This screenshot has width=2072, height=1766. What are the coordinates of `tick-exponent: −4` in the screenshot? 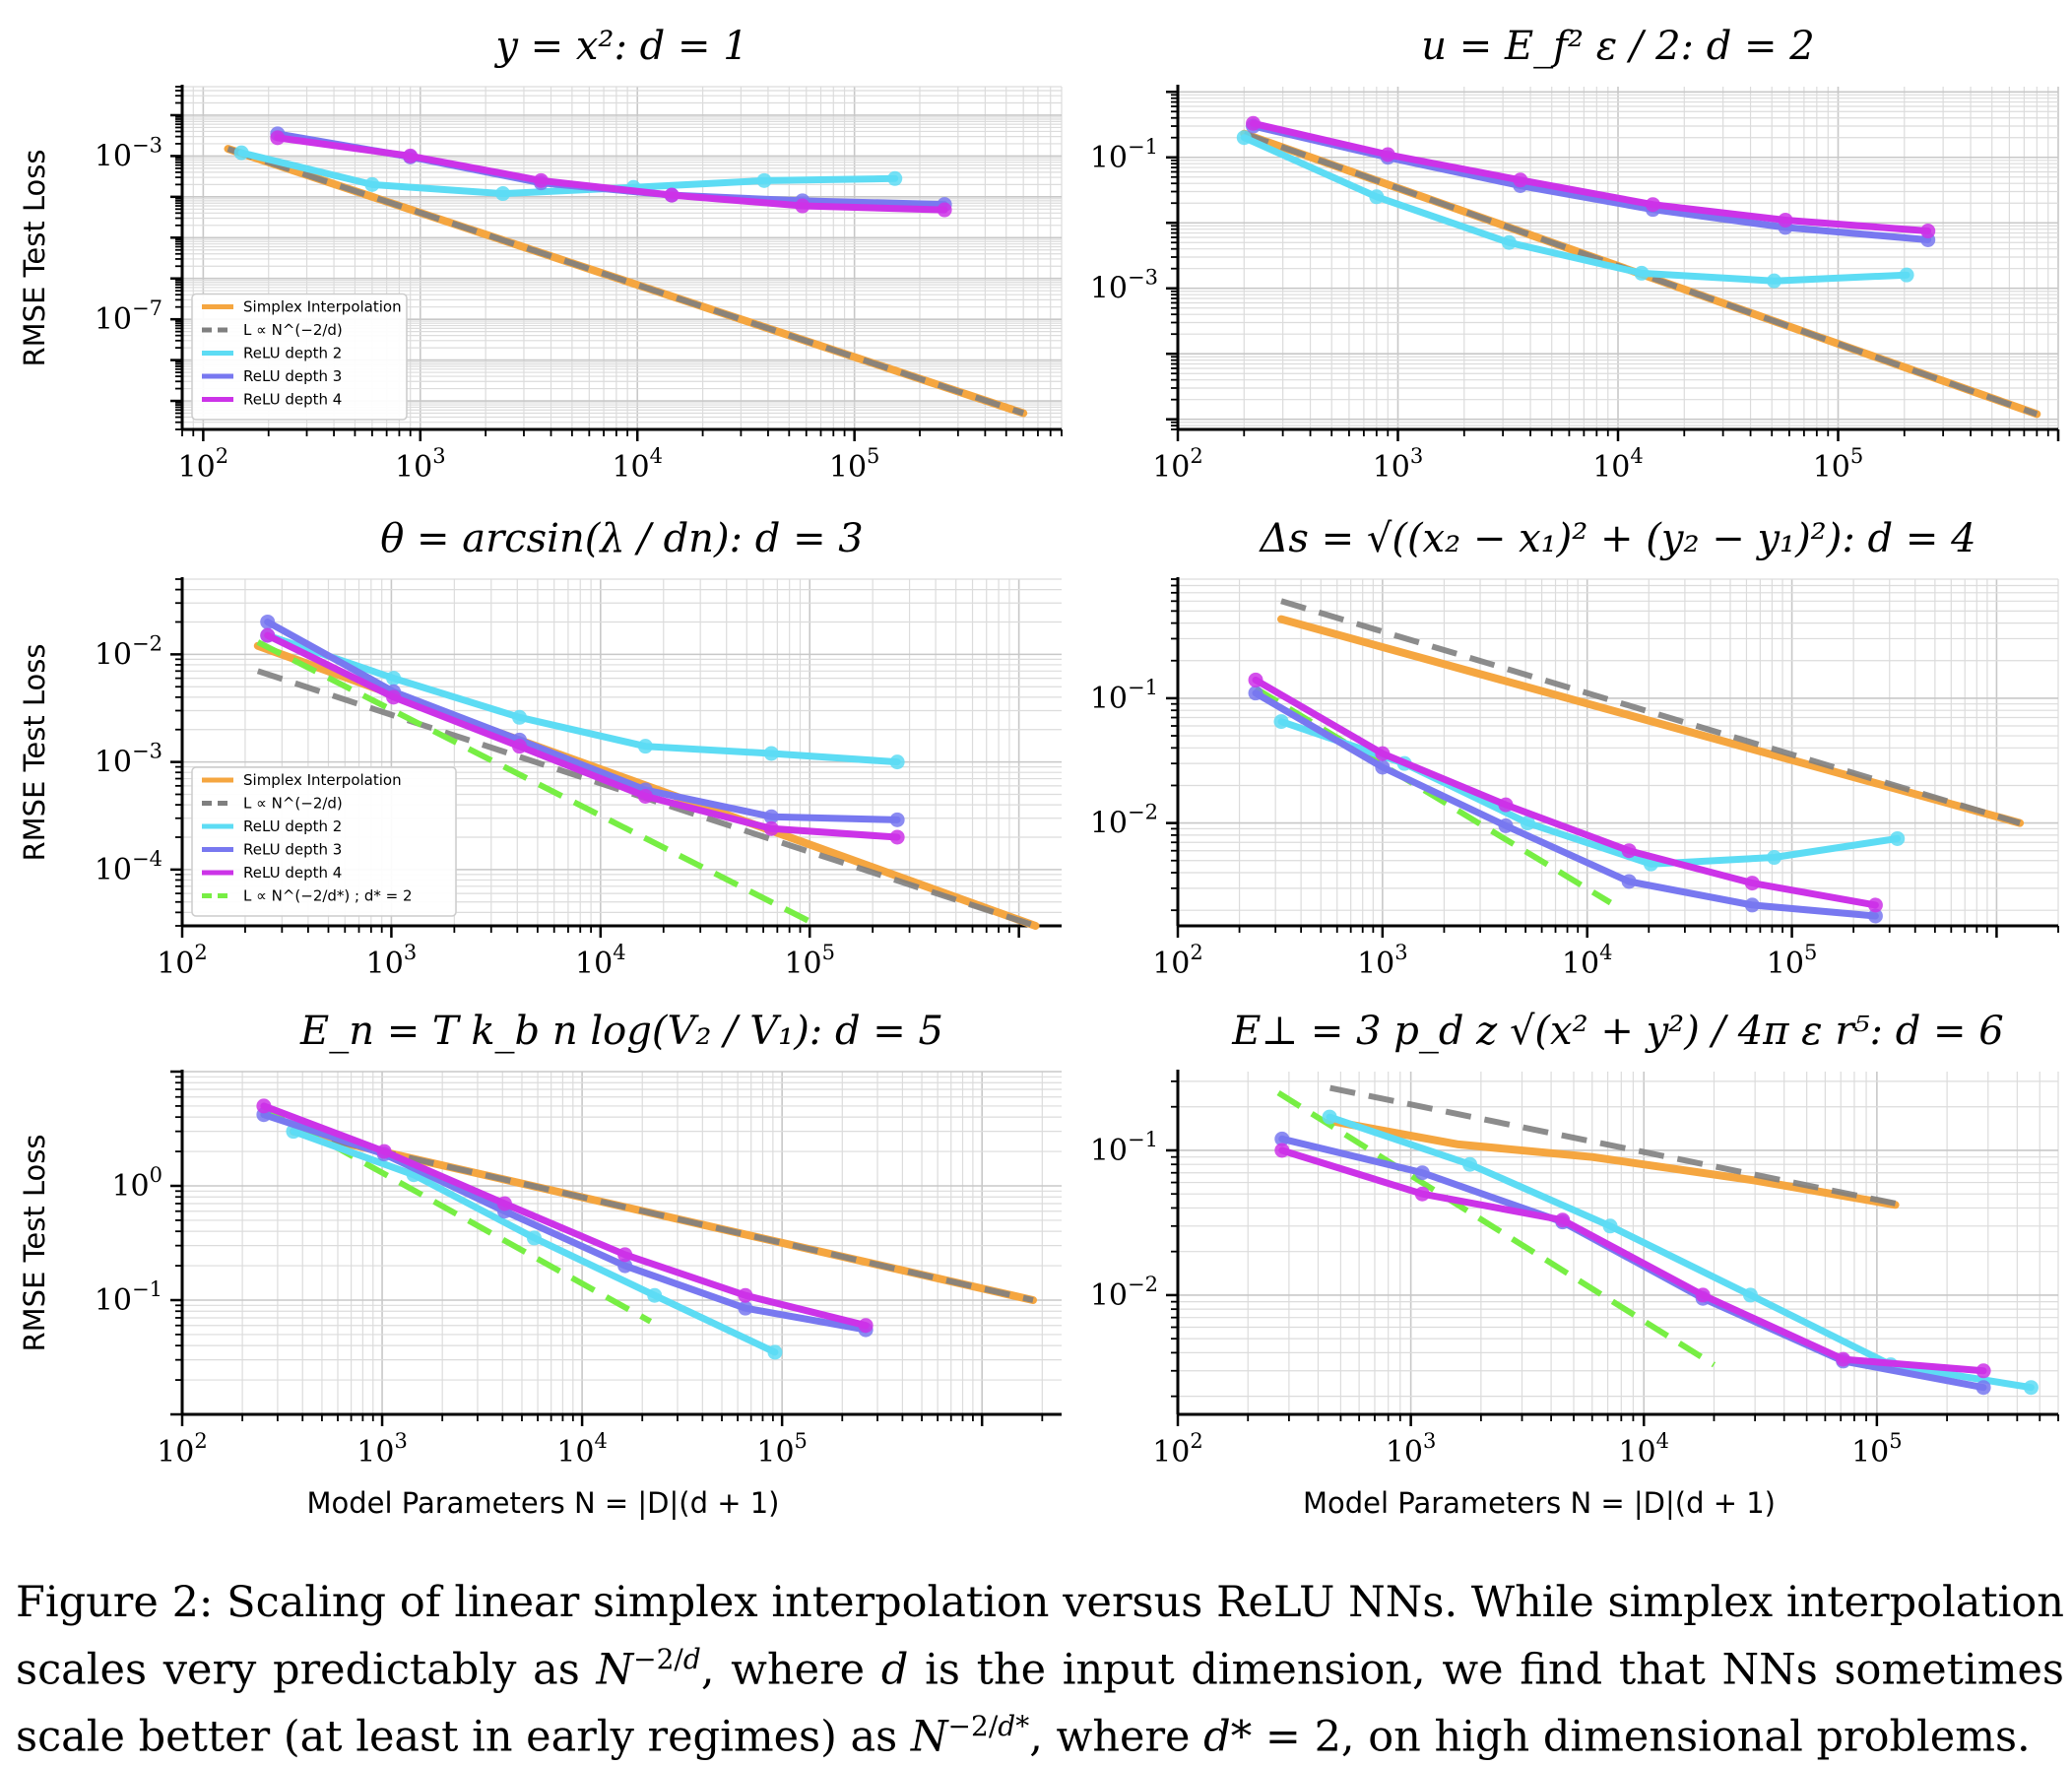 It's located at (147, 859).